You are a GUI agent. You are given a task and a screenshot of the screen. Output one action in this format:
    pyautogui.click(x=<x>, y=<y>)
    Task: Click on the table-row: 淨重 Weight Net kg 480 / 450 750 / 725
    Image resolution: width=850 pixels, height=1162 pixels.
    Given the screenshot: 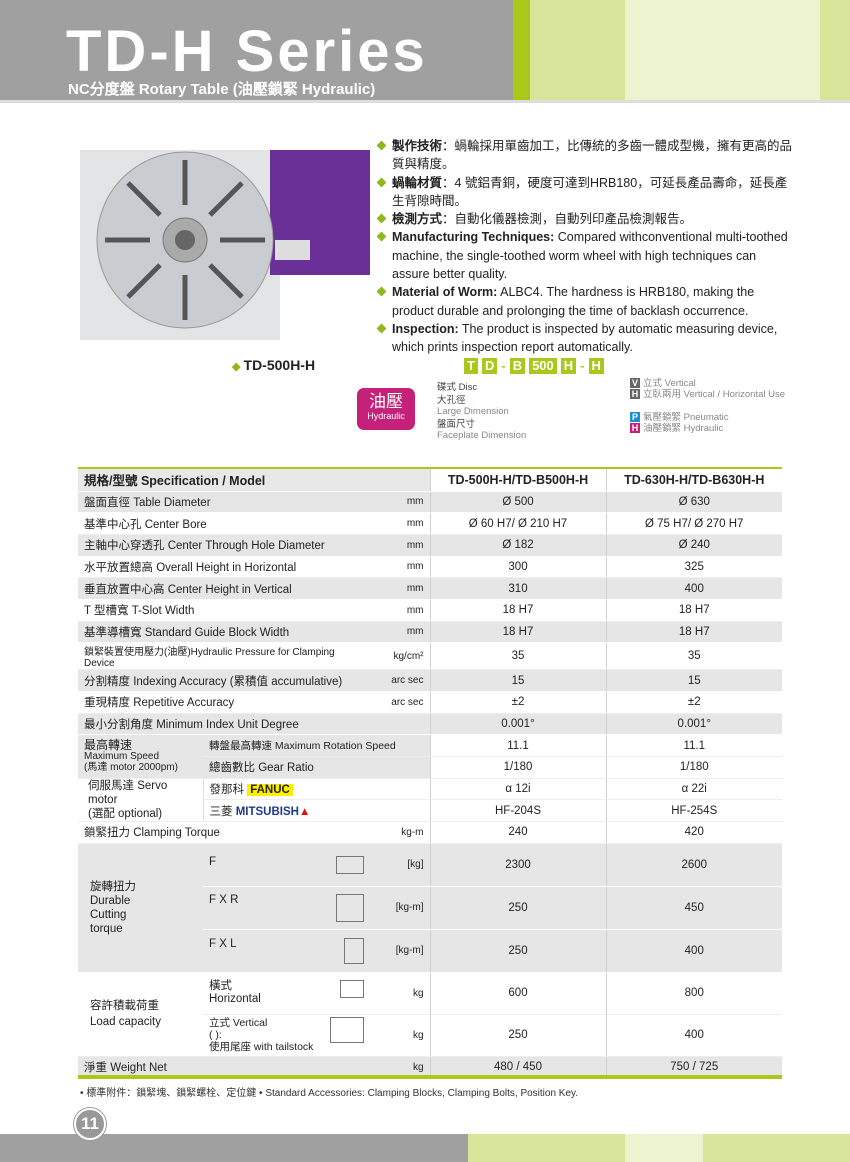 What is the action you would take?
    pyautogui.click(x=430, y=1067)
    